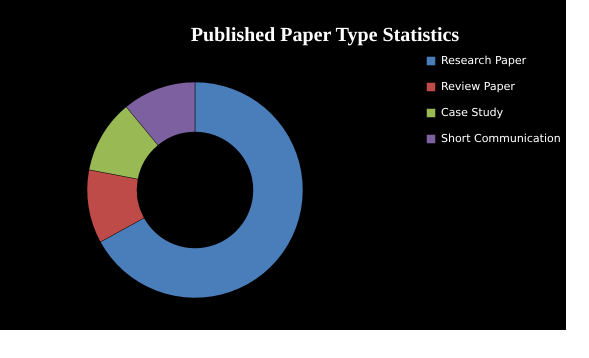 Image resolution: width=589 pixels, height=358 pixels. I want to click on legend-label: Short Communication, so click(501, 138).